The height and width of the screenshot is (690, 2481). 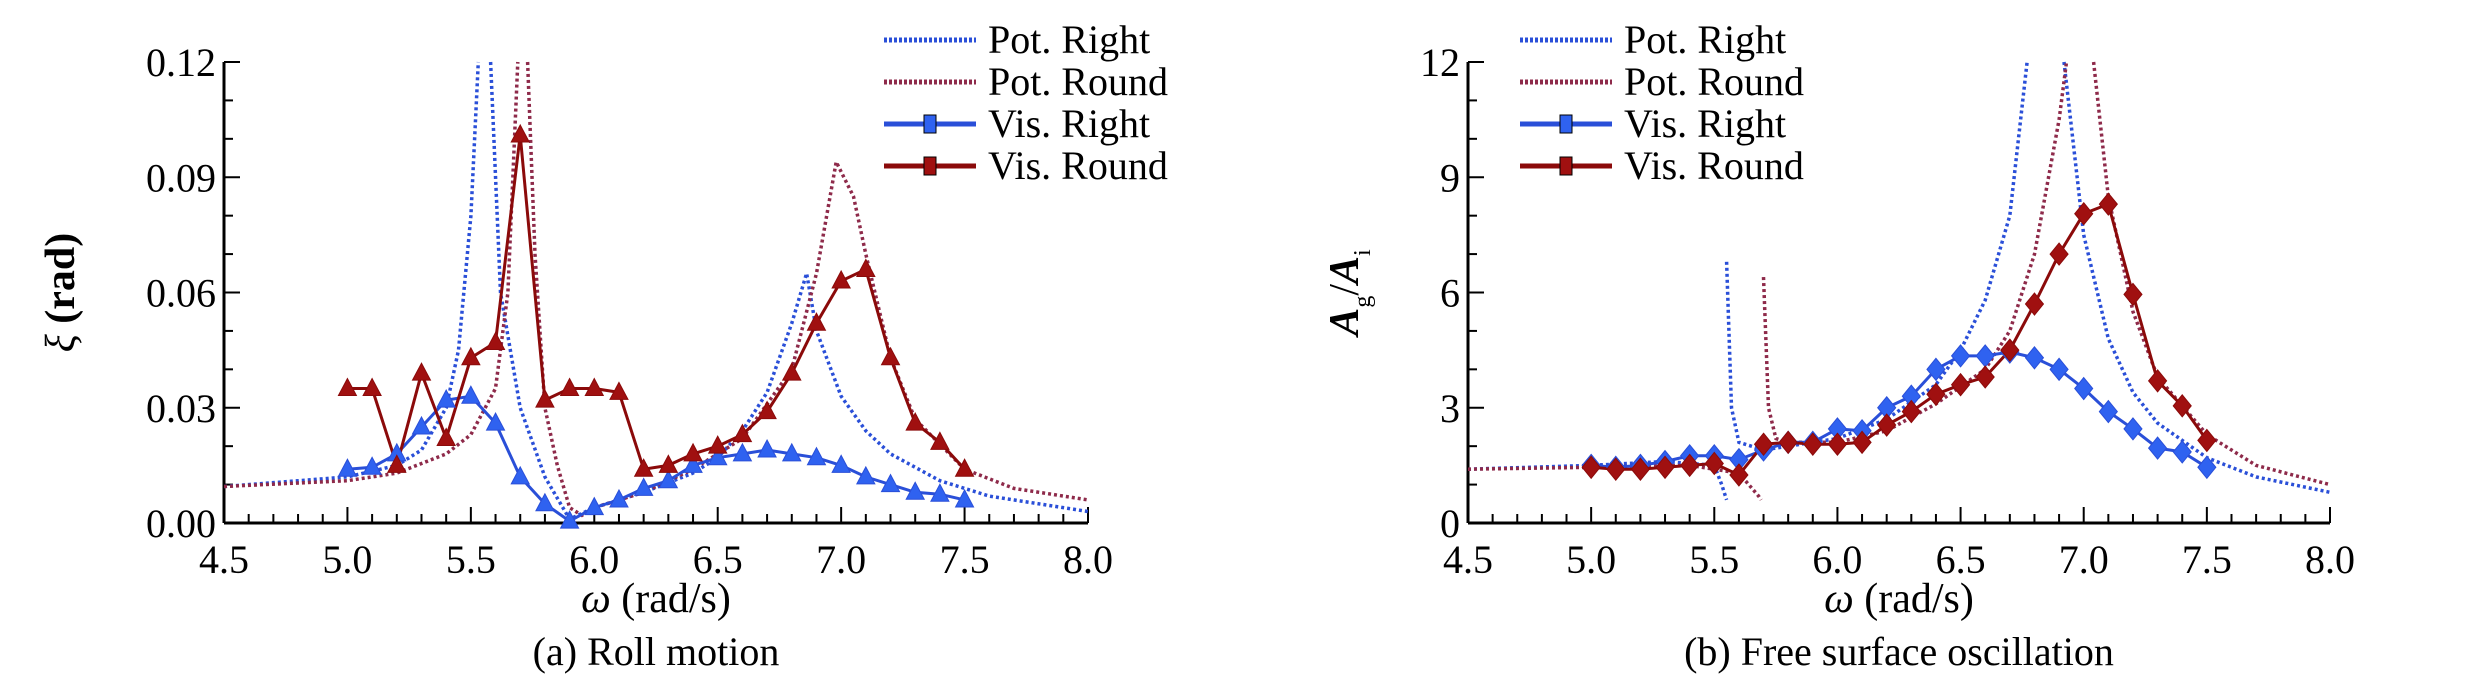 What do you see at coordinates (1705, 123) in the screenshot?
I see `legend-label-vis-right: Vis. Right` at bounding box center [1705, 123].